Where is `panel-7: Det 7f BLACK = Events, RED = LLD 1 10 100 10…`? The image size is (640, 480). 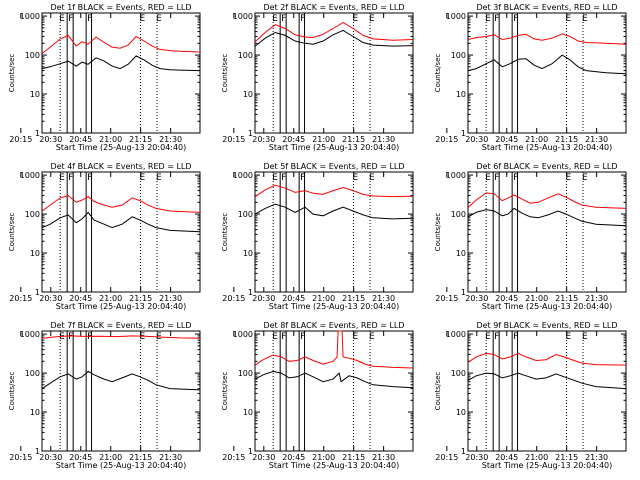 panel-7: Det 7f BLACK = Events, RED = LLD 1 10 100 10… is located at coordinates (104, 395).